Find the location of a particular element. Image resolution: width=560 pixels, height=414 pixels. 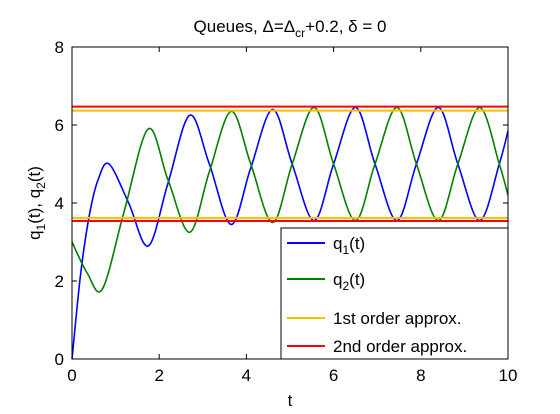

x-tick-label: 4 is located at coordinates (246, 375).